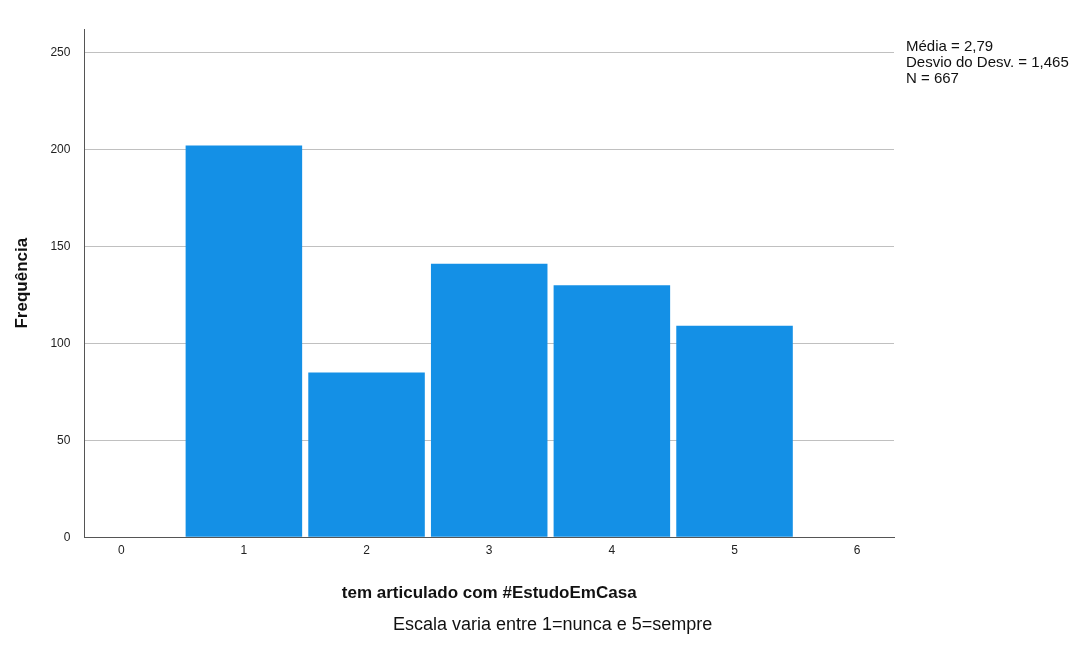 This screenshot has height=645, width=1079. Describe the element at coordinates (612, 549) in the screenshot. I see `x-tick-label: 4` at that location.